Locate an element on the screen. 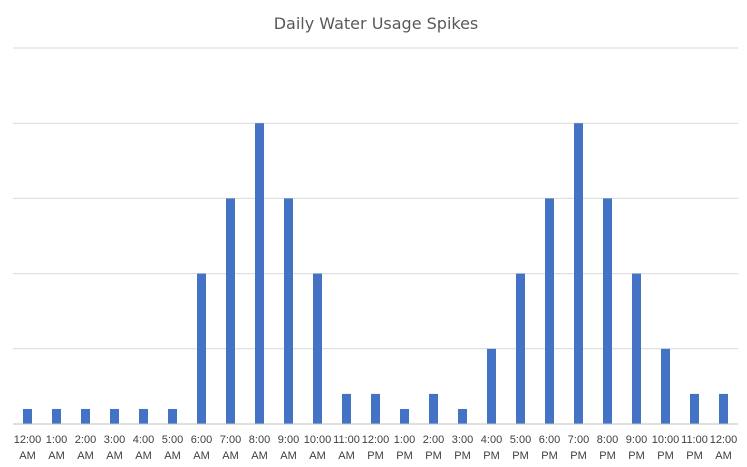 This screenshot has height=467, width=747. x-tick-label: 2:00 PM is located at coordinates (433, 448).